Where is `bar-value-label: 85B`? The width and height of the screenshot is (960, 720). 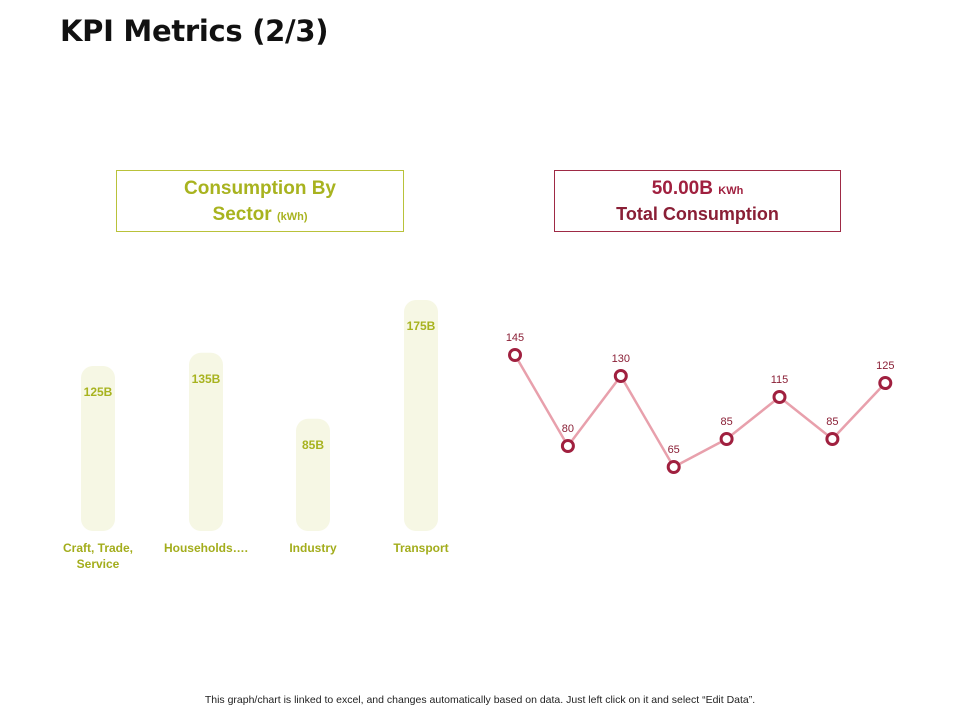
bar-value-label: 85B is located at coordinates (313, 445).